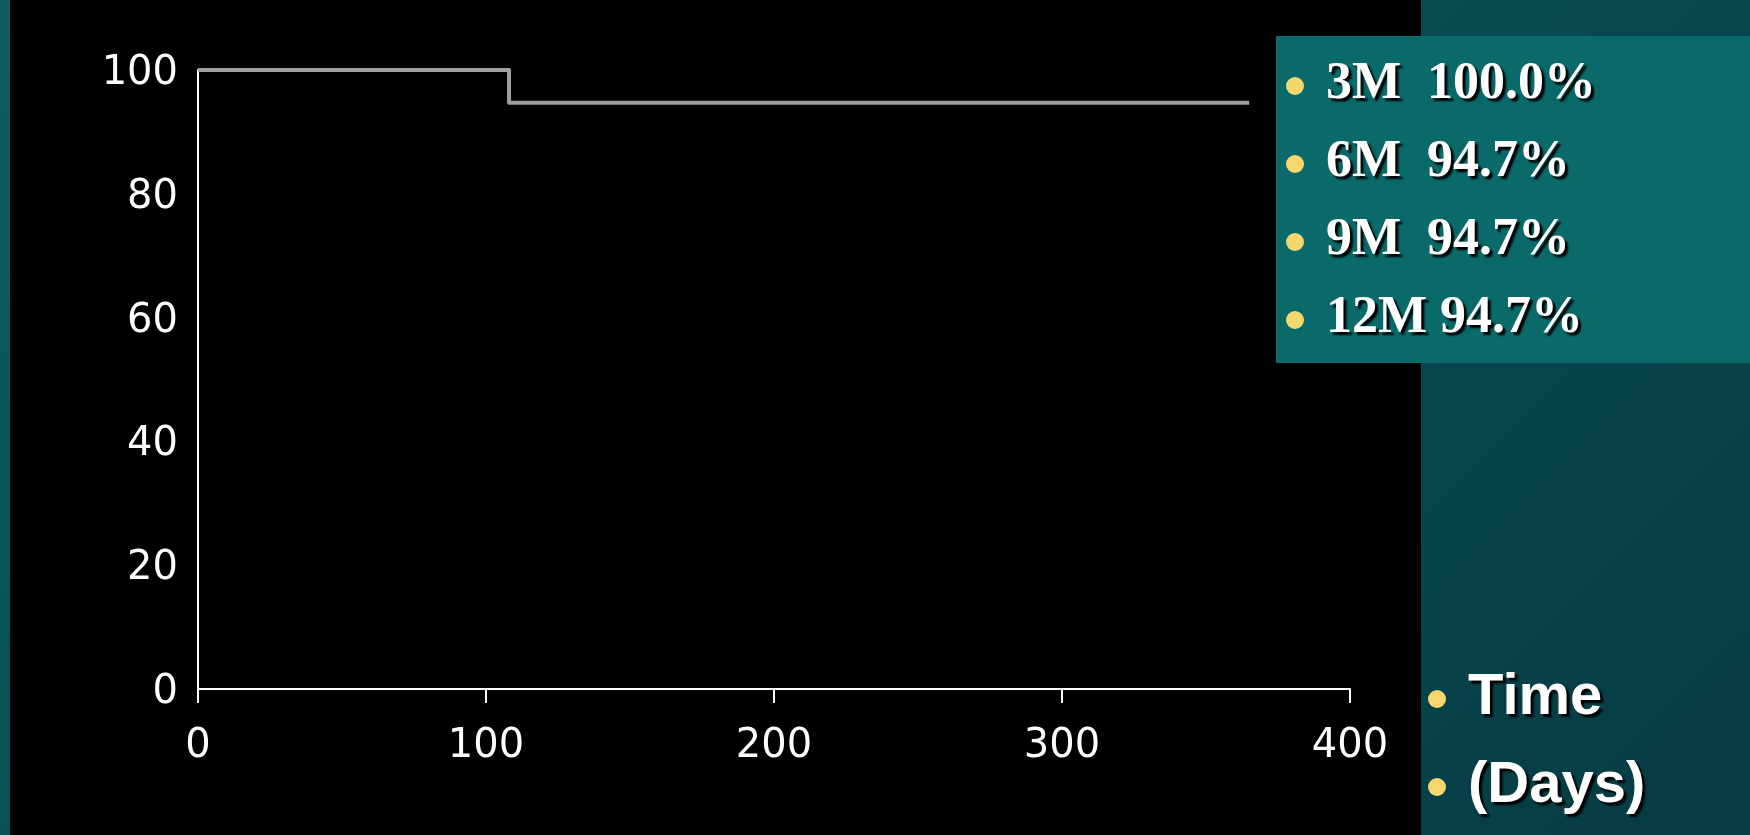 This screenshot has height=835, width=1750. What do you see at coordinates (152, 441) in the screenshot?
I see `y-tick-label: 40` at bounding box center [152, 441].